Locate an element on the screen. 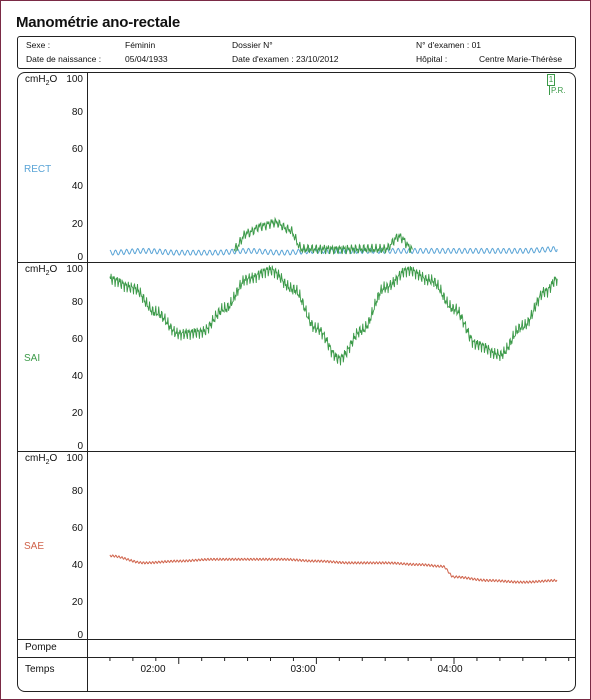 This screenshot has height=700, width=591. sai-tick-0: 0 is located at coordinates (80, 446).